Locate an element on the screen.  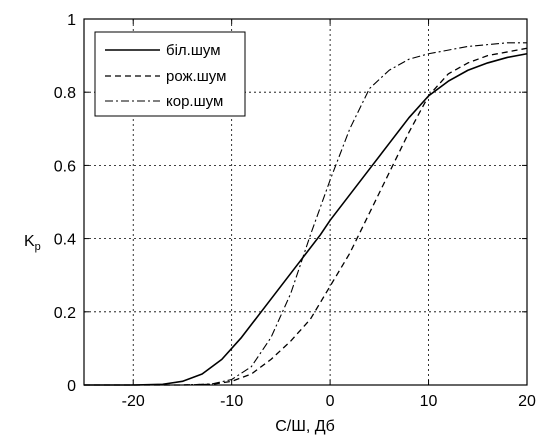
legend-box is located at coordinates (170, 74).